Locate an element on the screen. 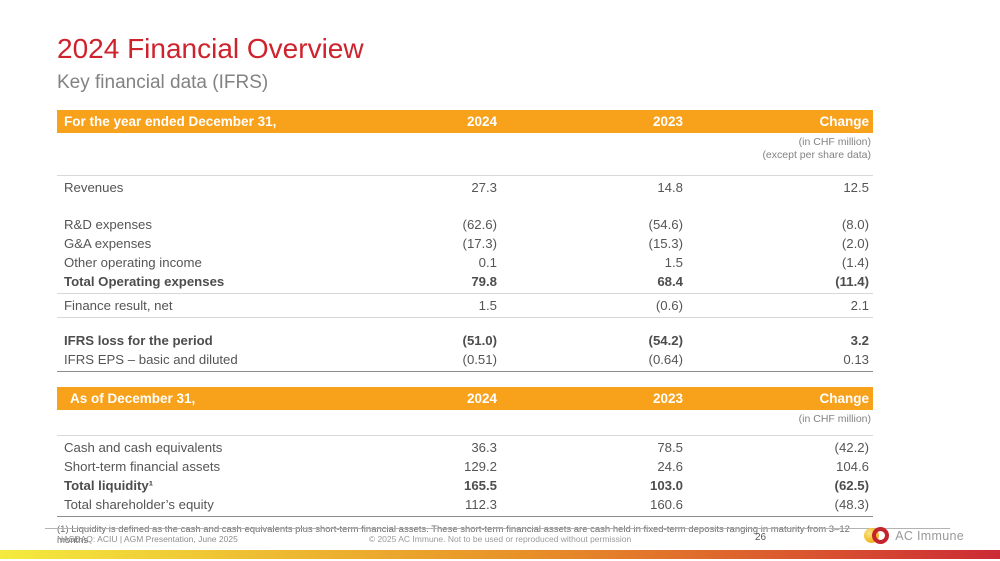  income-header-label: For the year ended December 31, is located at coordinates (170, 121).